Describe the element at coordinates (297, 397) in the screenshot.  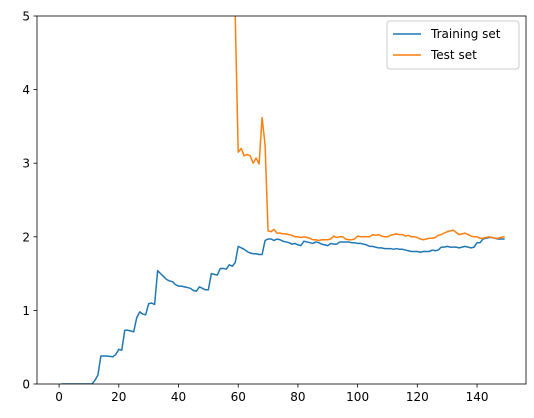
I see `x-tick-label: 80` at that location.